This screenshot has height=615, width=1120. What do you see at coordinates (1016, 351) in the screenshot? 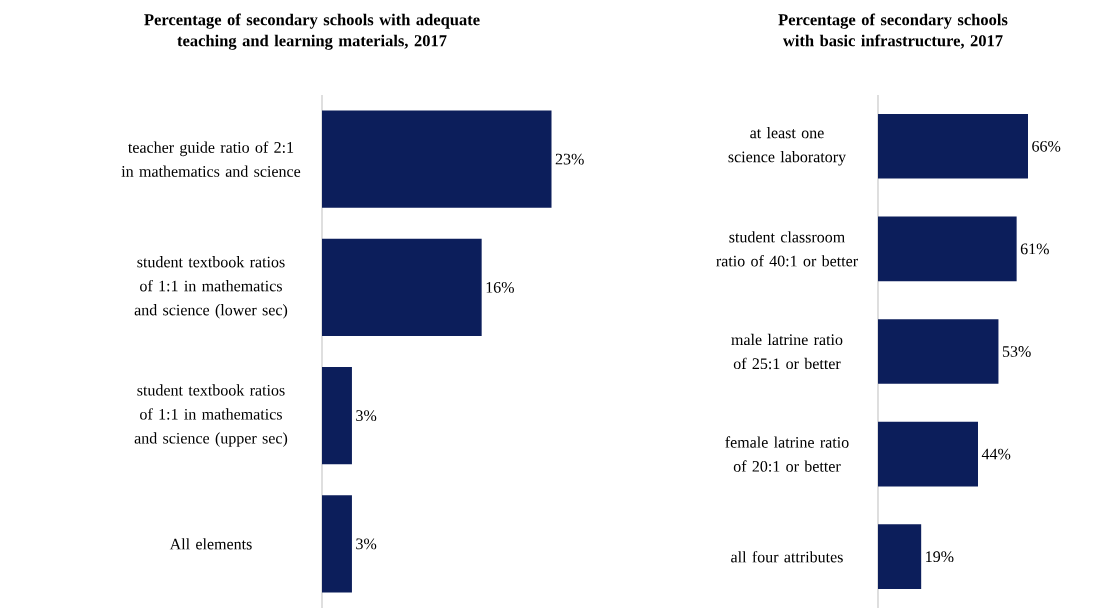
I see `data-label: 53%` at bounding box center [1016, 351].